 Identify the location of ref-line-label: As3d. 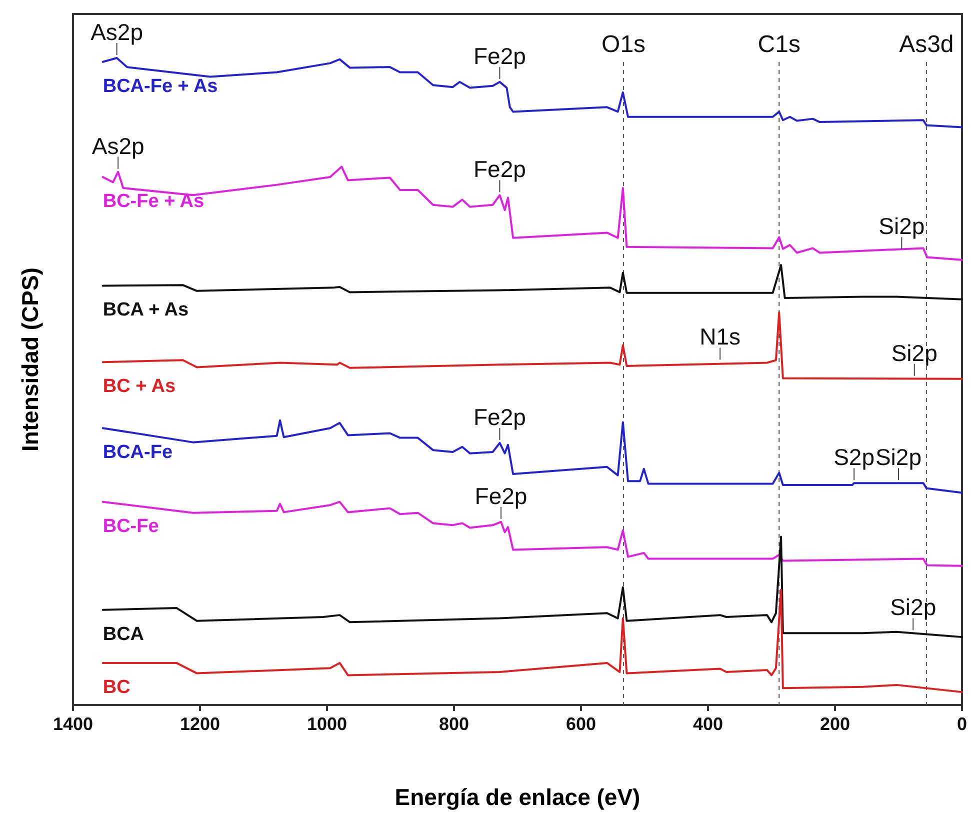
(926, 44).